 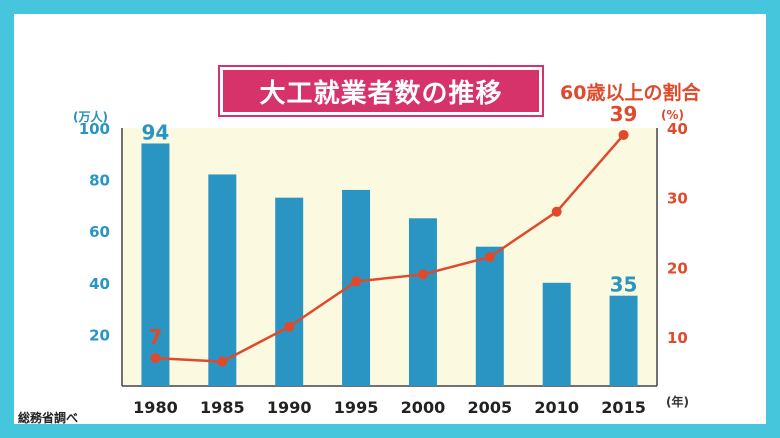 What do you see at coordinates (94, 129) in the screenshot?
I see `left-tick-label: 100` at bounding box center [94, 129].